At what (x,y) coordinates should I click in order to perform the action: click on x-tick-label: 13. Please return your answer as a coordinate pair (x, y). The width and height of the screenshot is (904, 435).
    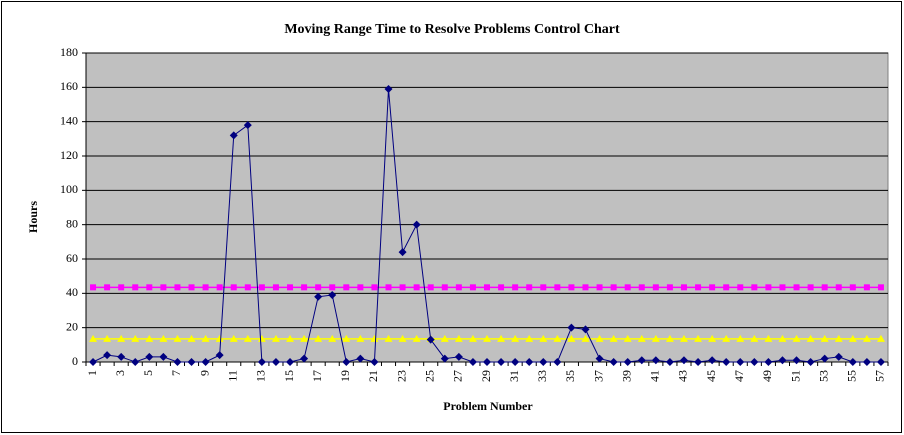
    Looking at the image, I should click on (261, 376).